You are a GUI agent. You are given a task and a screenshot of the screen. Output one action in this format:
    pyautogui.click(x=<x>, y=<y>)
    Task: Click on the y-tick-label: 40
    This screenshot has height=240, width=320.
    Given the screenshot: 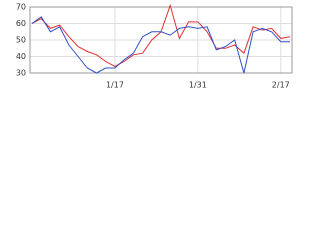 What is the action you would take?
    pyautogui.click(x=21, y=56)
    